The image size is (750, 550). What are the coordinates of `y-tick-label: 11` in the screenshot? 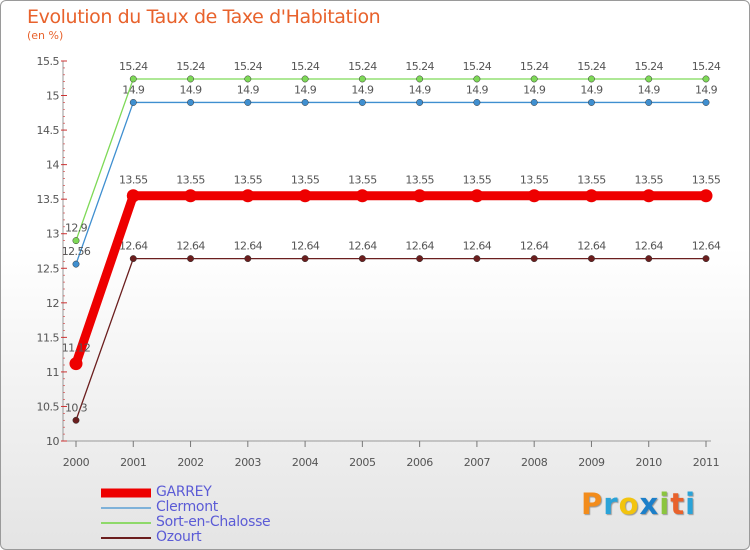 It's located at (52, 372).